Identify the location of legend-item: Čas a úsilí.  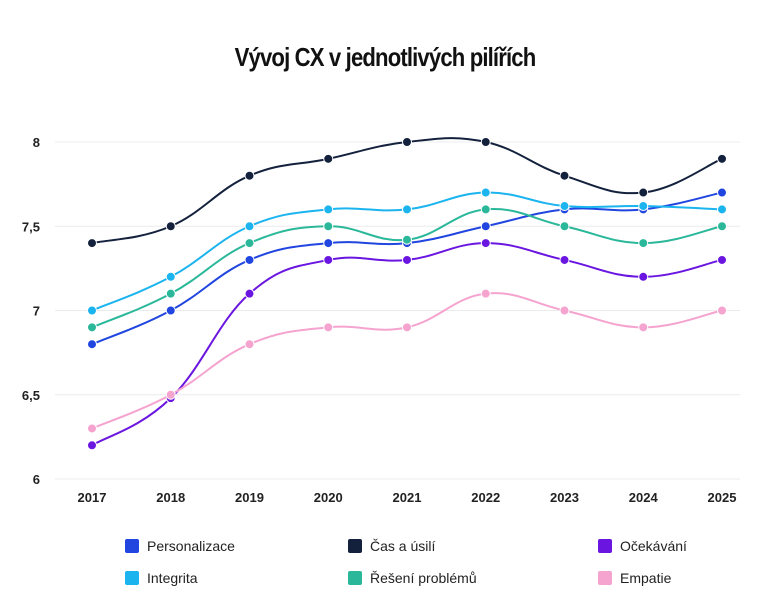
(391, 546).